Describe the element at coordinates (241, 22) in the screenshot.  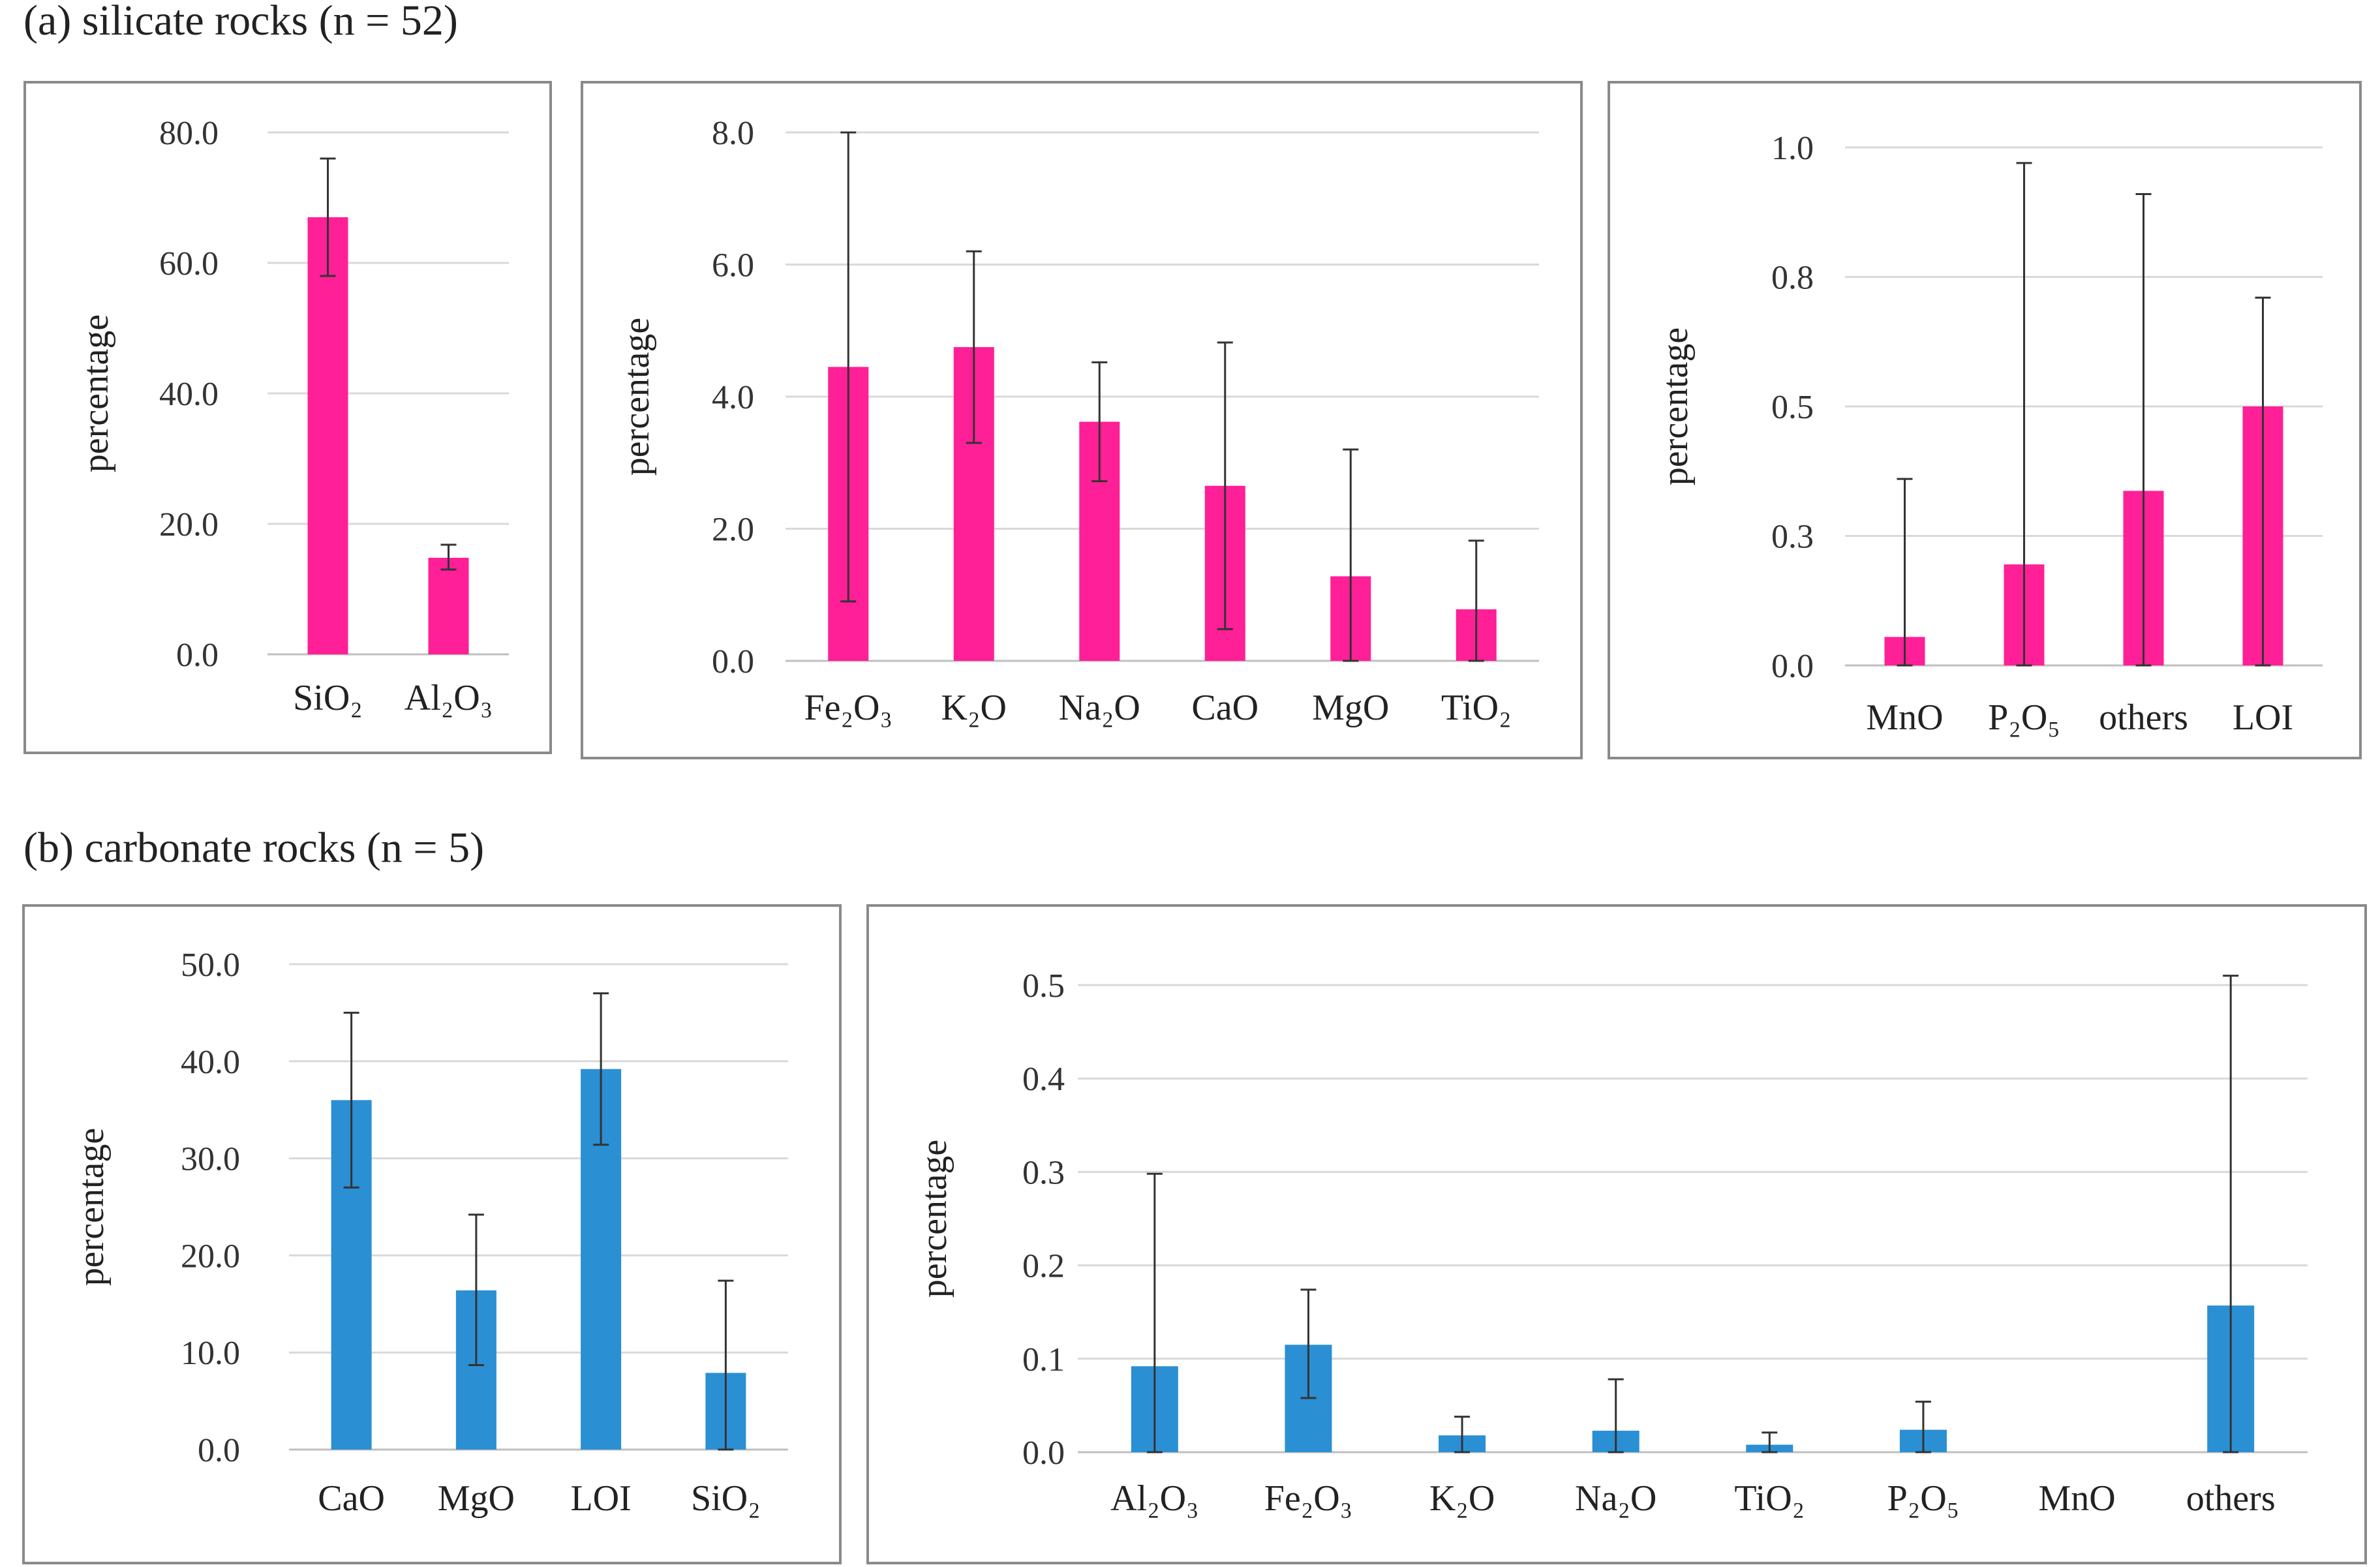
I see `section-a-title: (a) silicate rocks (n = 52)` at that location.